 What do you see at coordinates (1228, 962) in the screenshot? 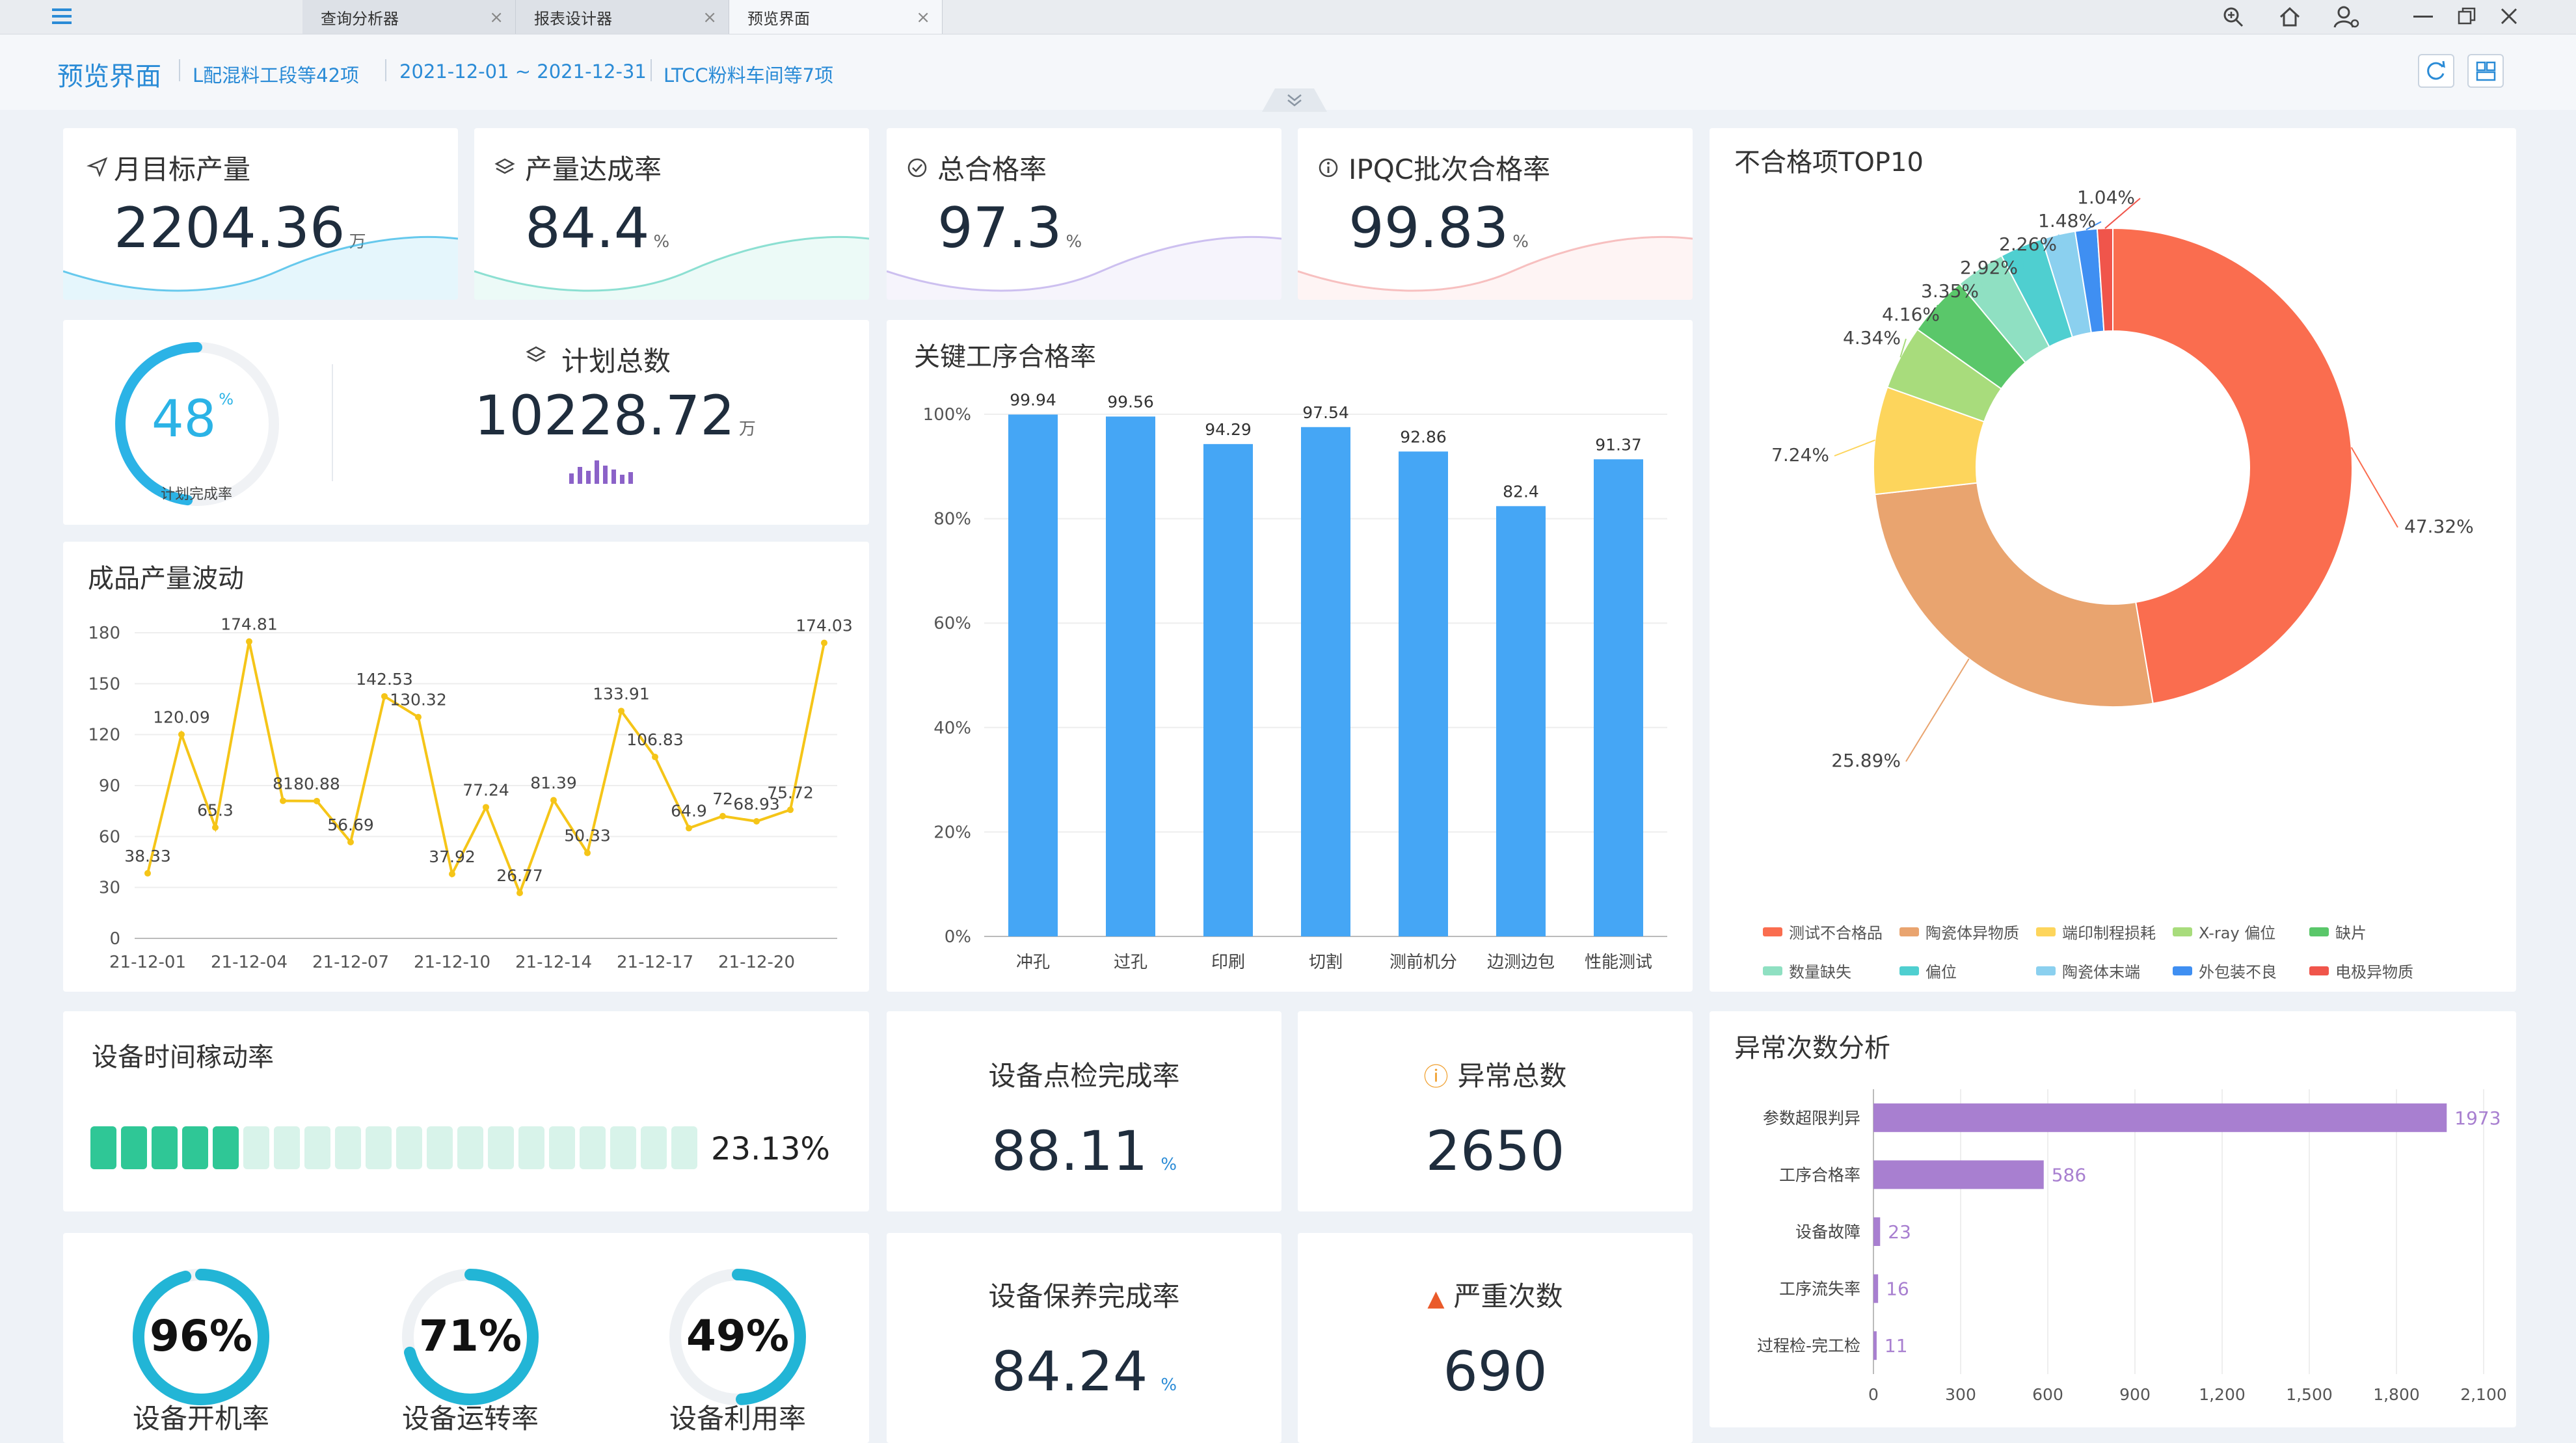
I see `x-tick-label: 印刷` at bounding box center [1228, 962].